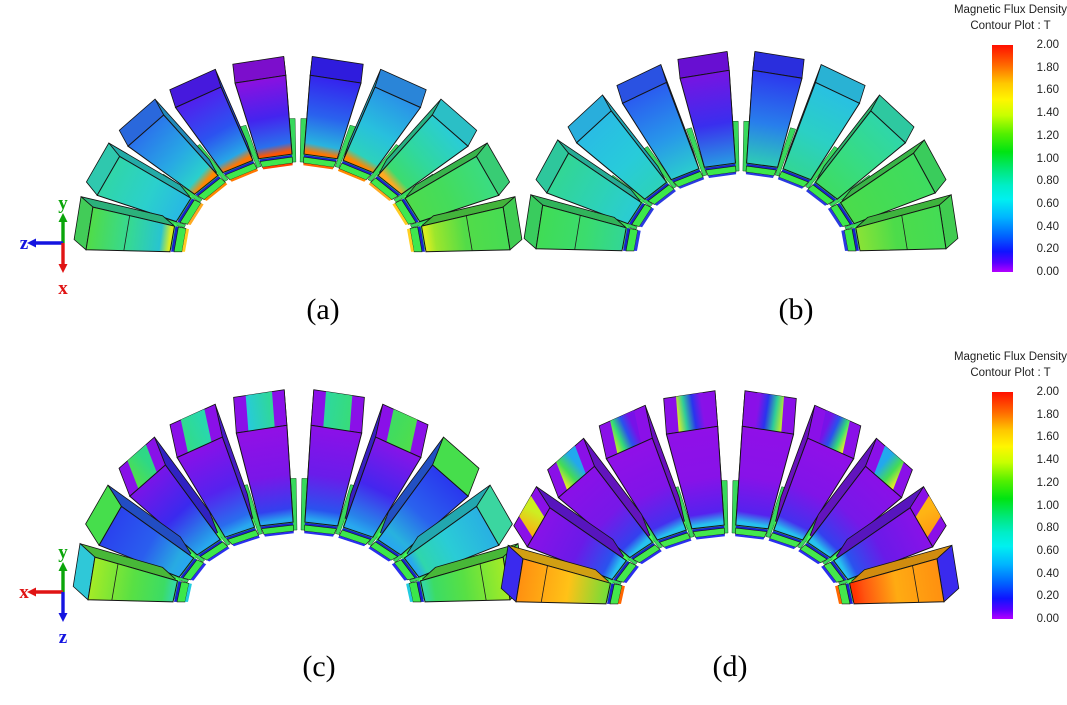  What do you see at coordinates (43, 247) in the screenshot?
I see `axis-triad-top: y z x` at bounding box center [43, 247].